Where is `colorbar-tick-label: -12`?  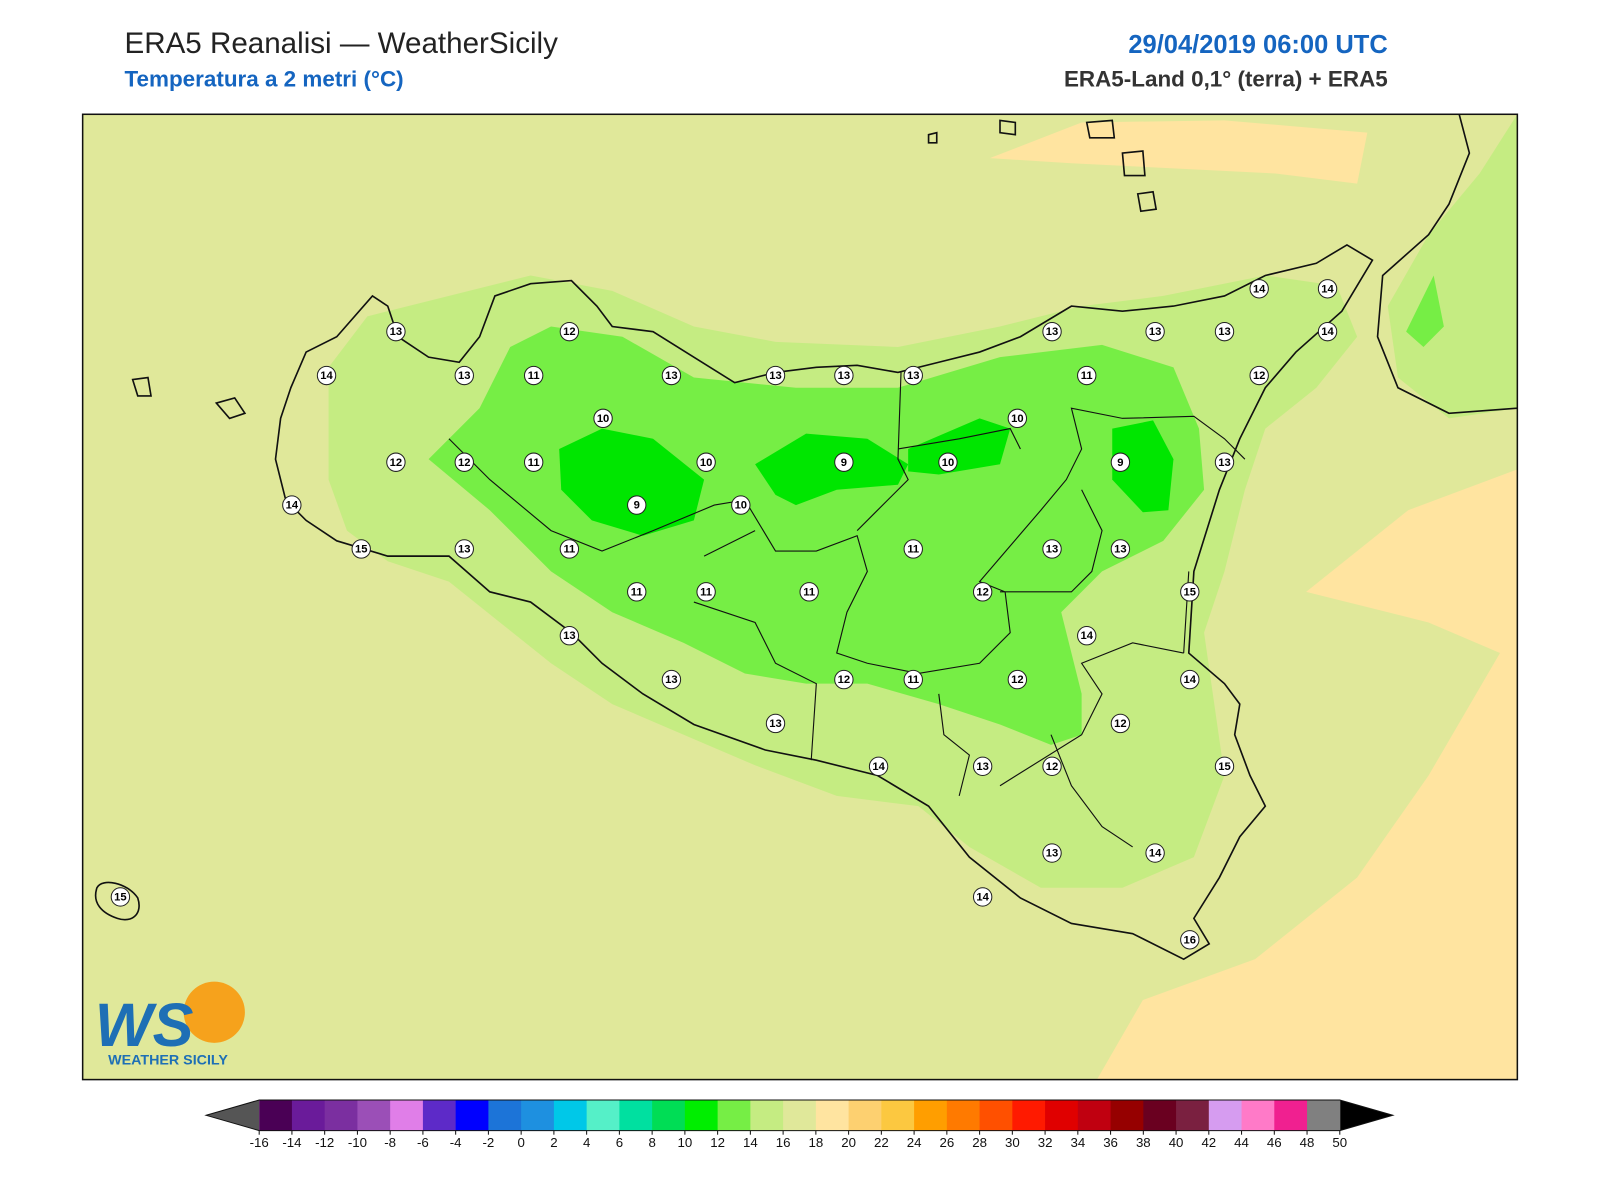 colorbar-tick-label: -12 is located at coordinates (324, 1142).